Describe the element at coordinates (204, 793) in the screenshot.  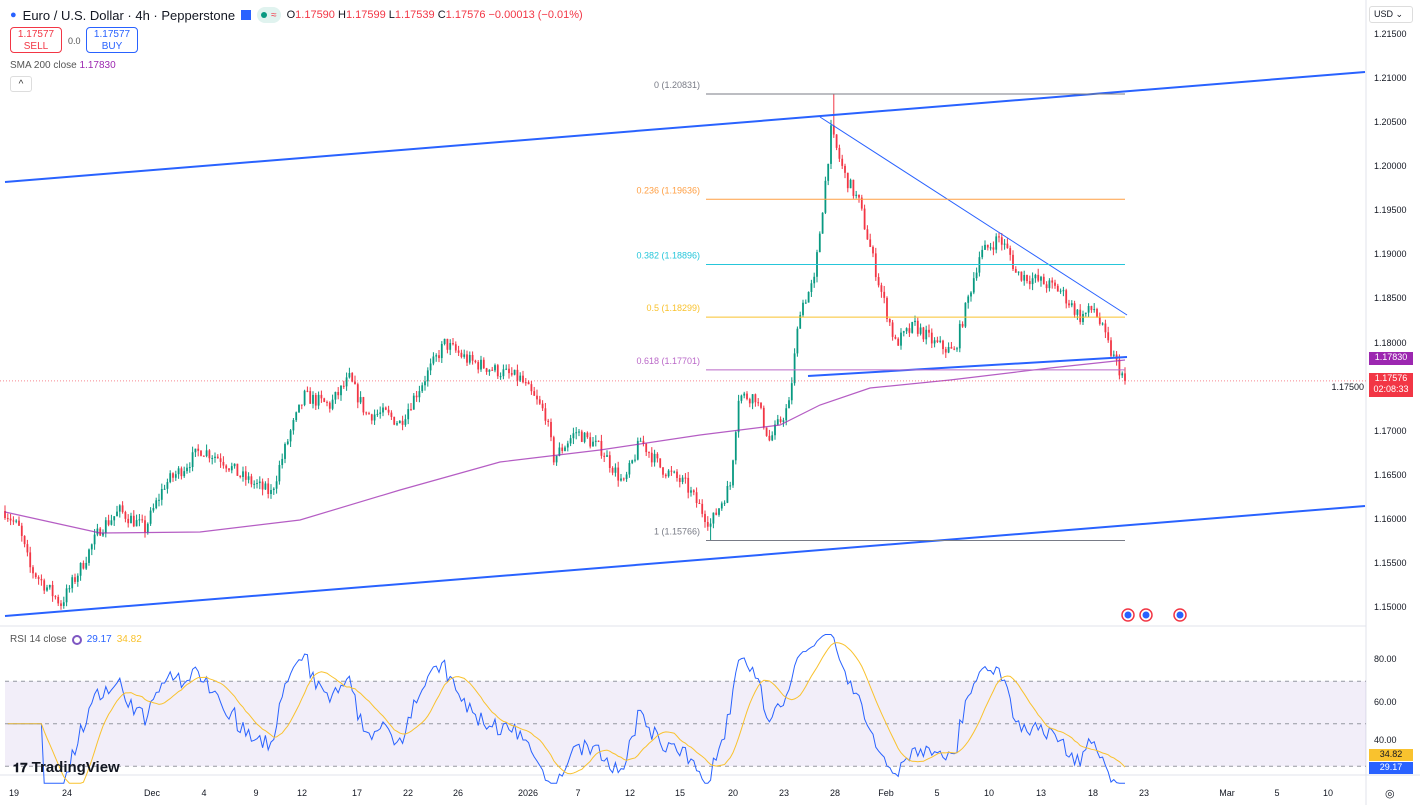
I see `time-axis-label: 4` at that location.